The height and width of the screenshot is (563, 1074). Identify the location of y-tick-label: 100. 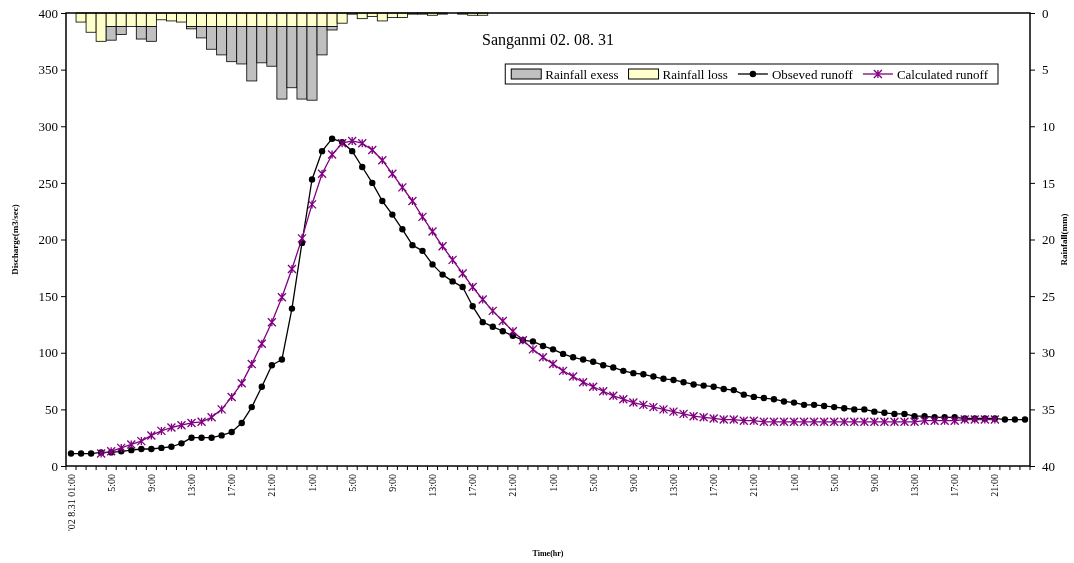
(48, 353).